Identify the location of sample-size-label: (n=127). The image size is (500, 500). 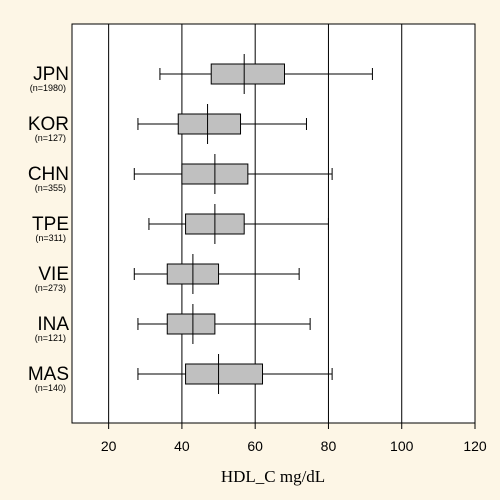
(50, 138).